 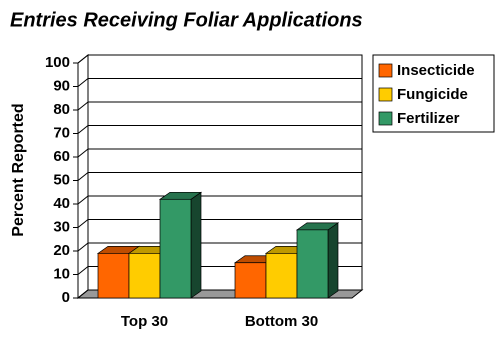 I want to click on legend-label: Fertilizer, so click(x=428, y=118).